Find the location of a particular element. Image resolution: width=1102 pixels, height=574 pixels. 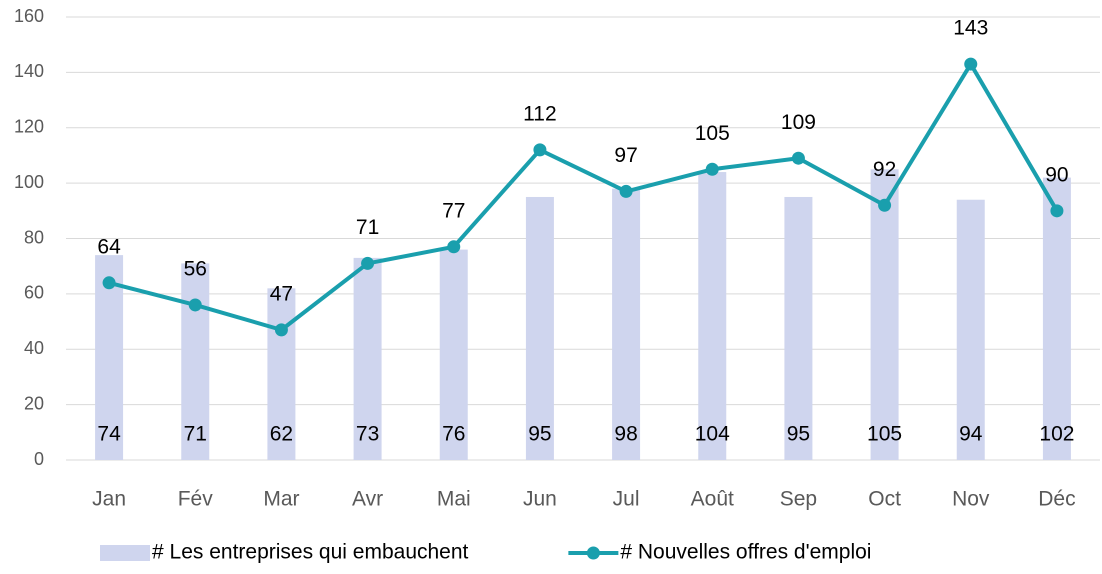

y-tick-label: 120 is located at coordinates (29, 127).